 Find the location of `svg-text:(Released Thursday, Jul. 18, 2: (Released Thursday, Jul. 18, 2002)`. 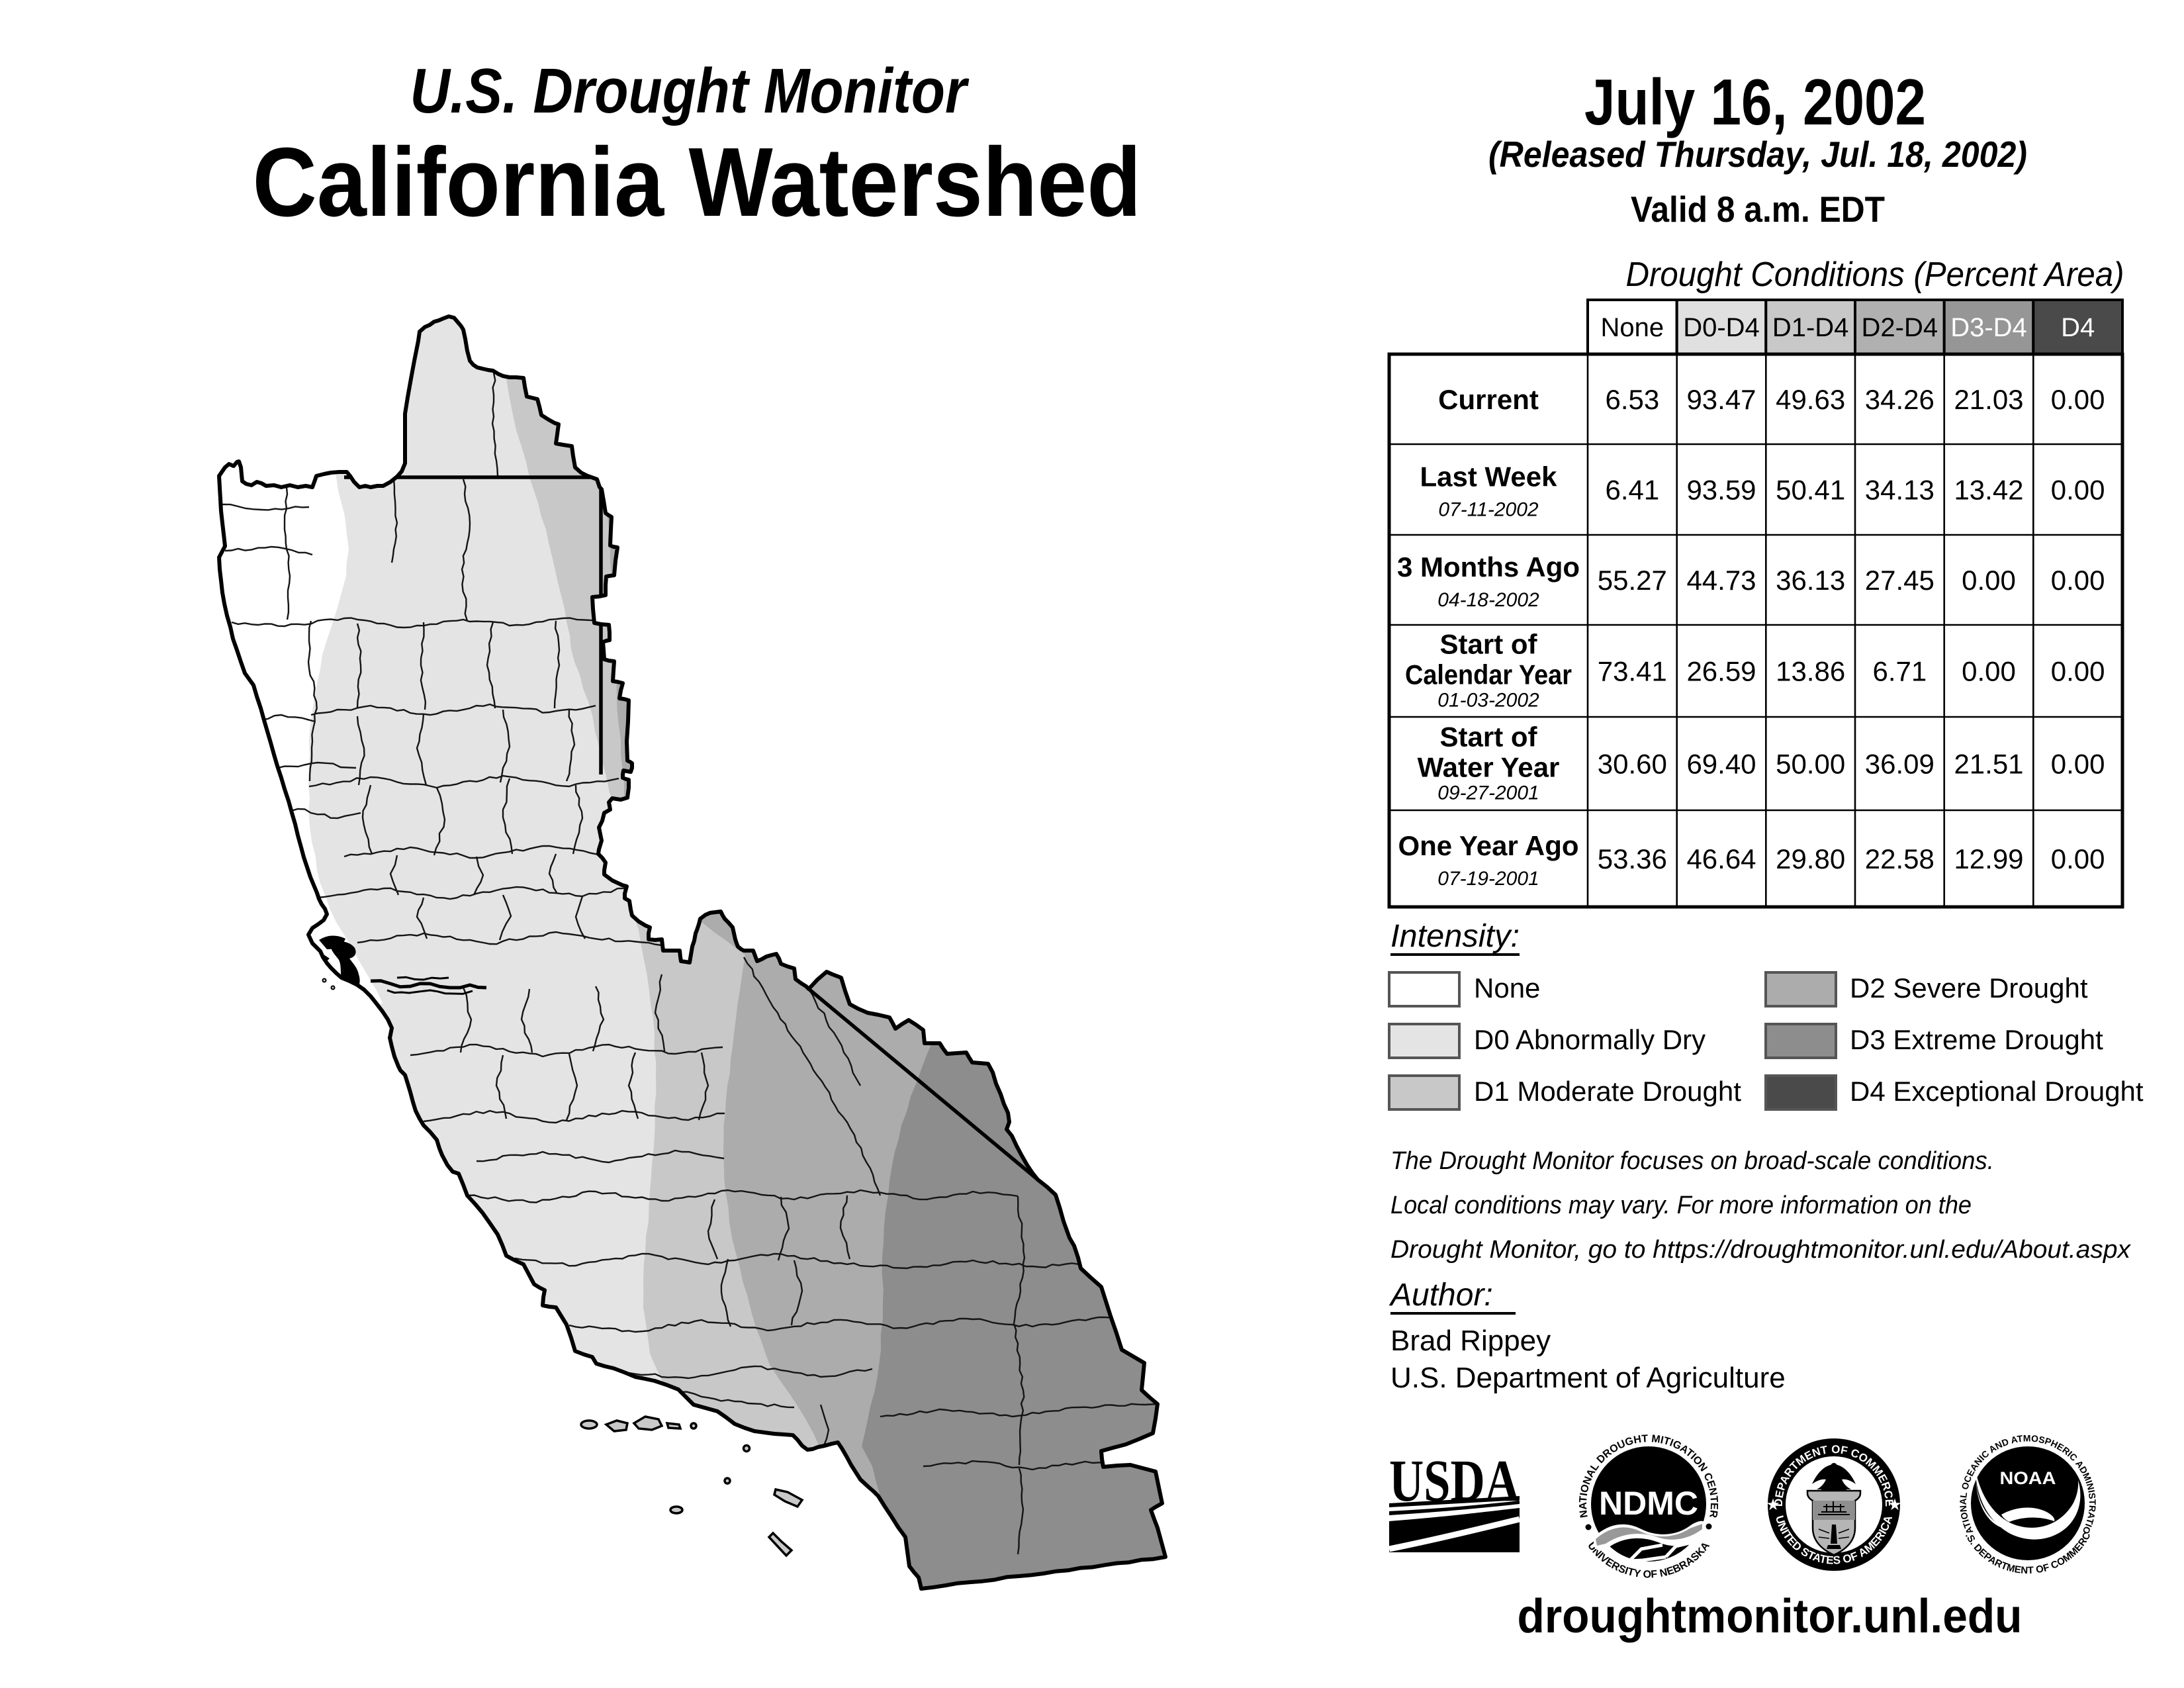

svg-text:(Released Thursday, Jul. 18, 2: (Released Thursday, Jul. 18, 2002) is located at coordinates (1757, 154).